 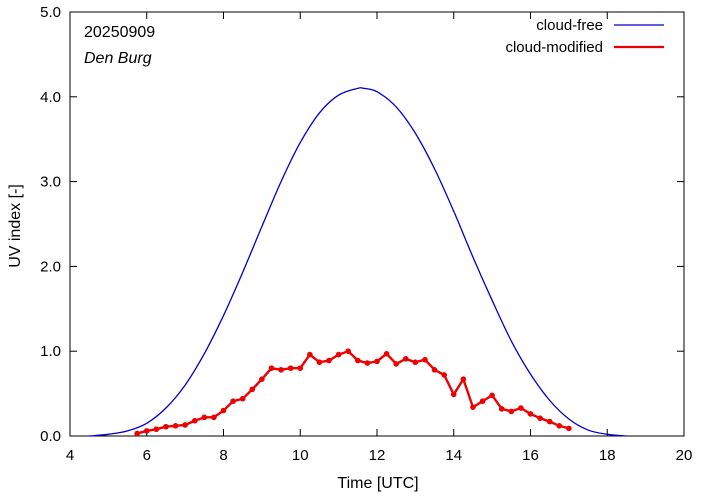 I want to click on y-tick-label: 3.0, so click(x=50, y=182).